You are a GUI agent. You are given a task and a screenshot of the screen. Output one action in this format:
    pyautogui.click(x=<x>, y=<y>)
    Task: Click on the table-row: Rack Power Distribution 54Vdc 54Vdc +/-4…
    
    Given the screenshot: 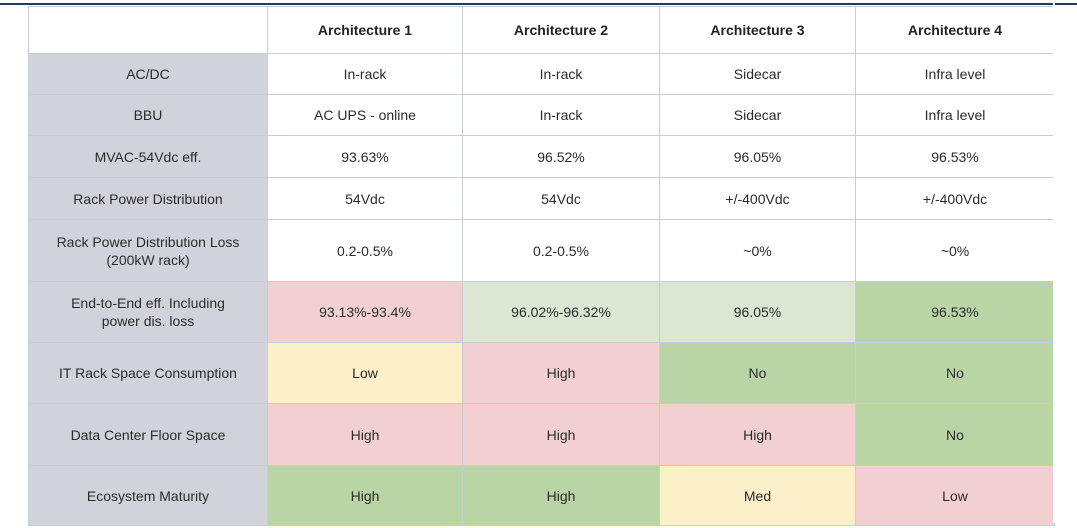 What is the action you would take?
    pyautogui.click(x=541, y=198)
    